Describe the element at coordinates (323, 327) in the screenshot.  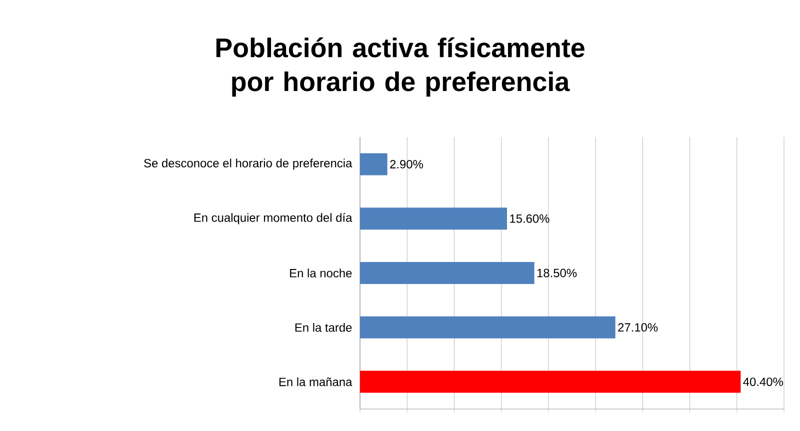
I see `y-tick-label: En la tarde` at that location.